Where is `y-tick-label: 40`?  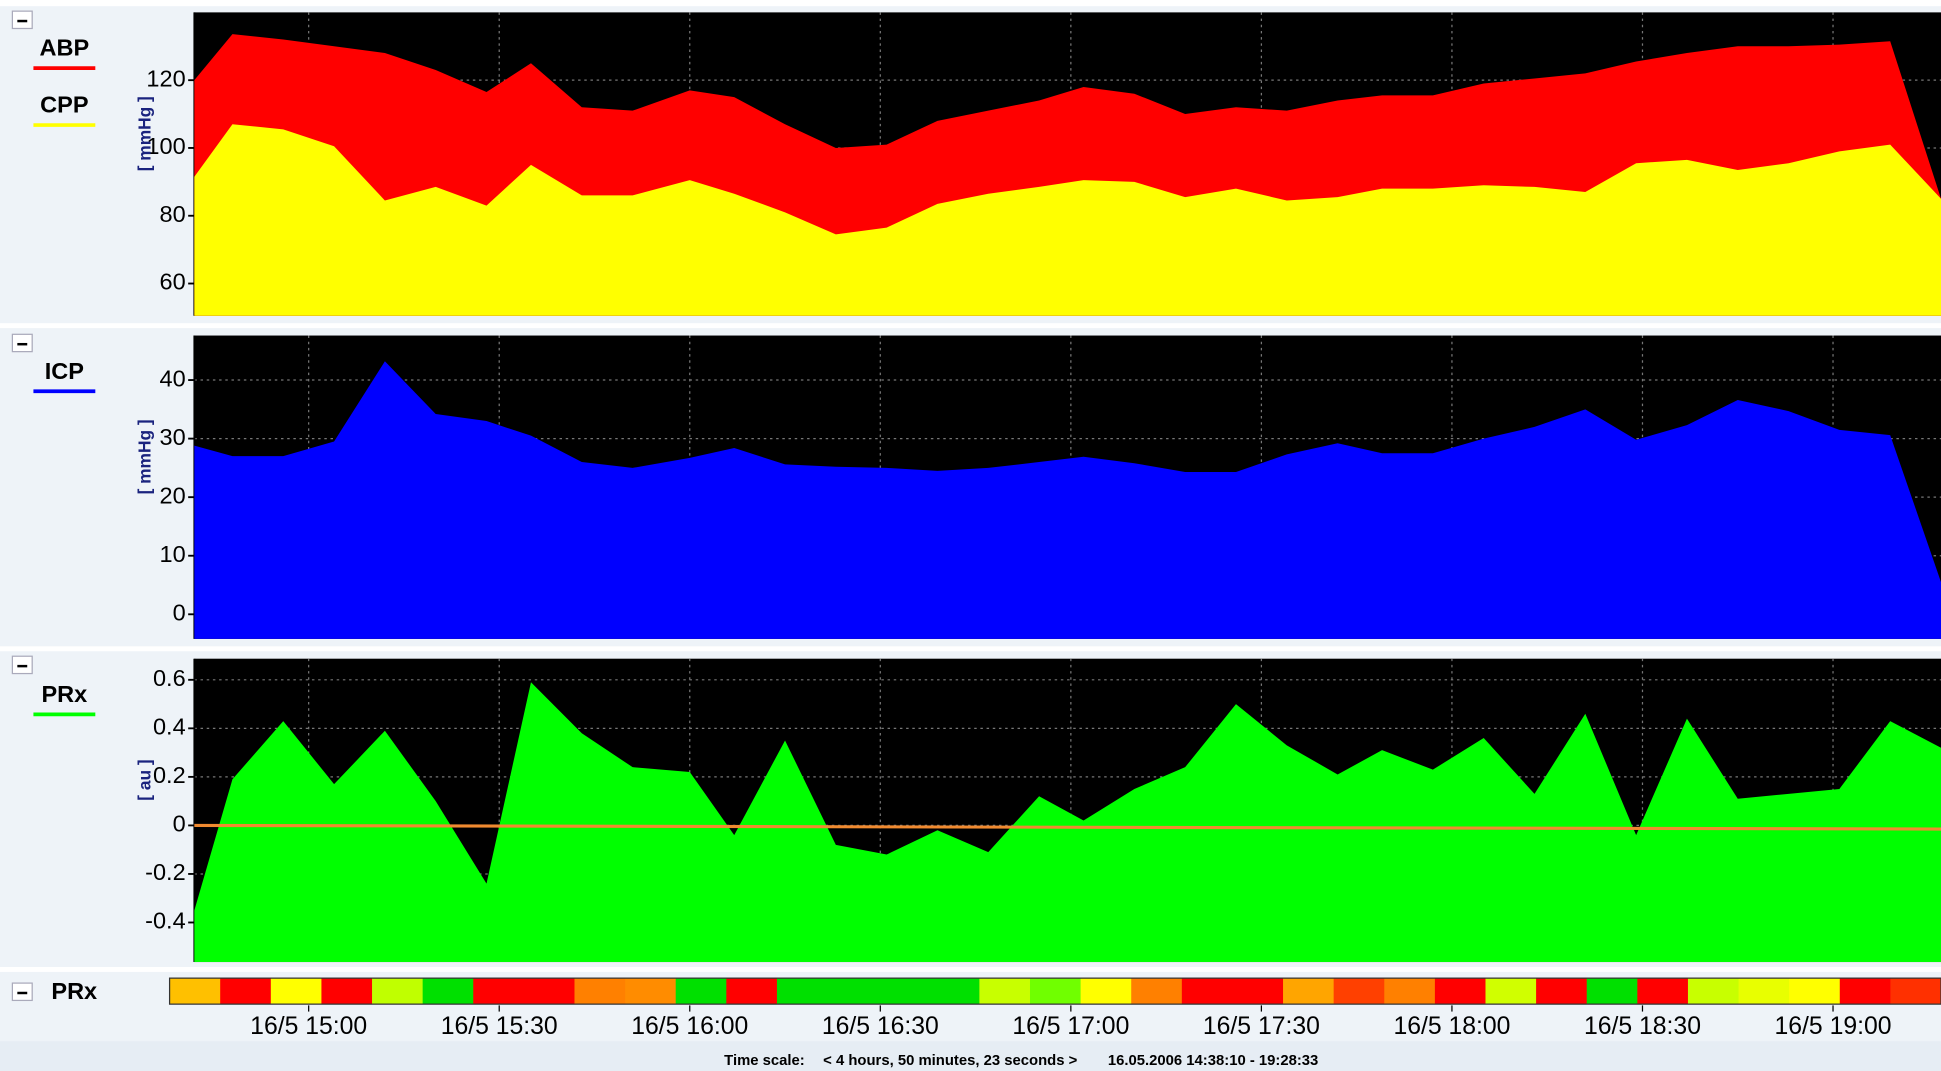 y-tick-label: 40 is located at coordinates (173, 378).